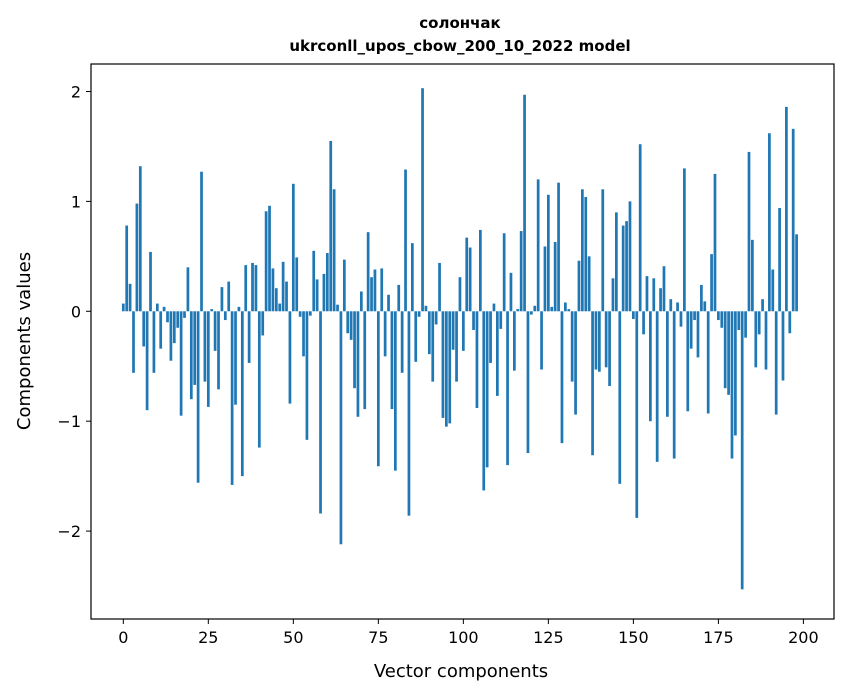 This screenshot has width=847, height=696. I want to click on x-axis-label: Vector components, so click(461, 671).